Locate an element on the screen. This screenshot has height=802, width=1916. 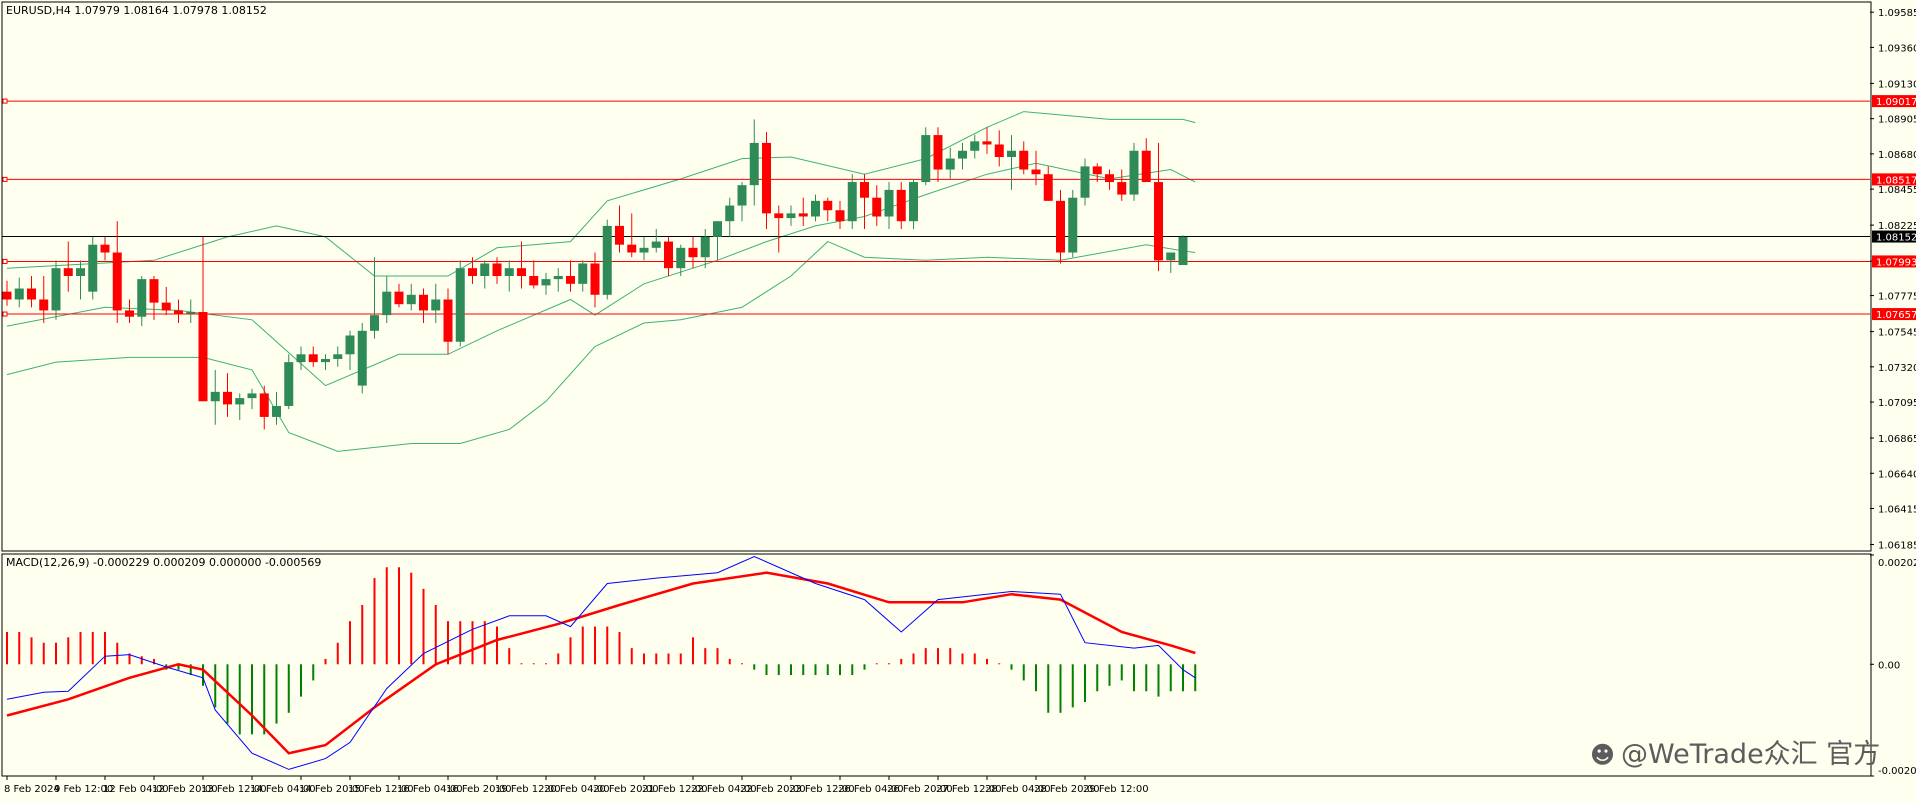
time-tick-label: 27 Feb 12:00 is located at coordinates (969, 789).